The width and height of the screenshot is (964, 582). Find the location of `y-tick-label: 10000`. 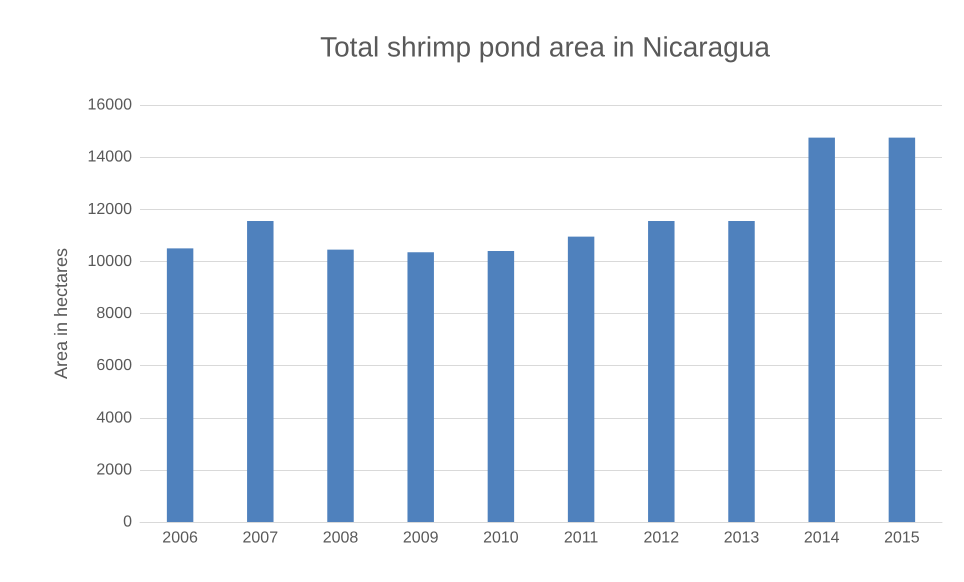

y-tick-label: 10000 is located at coordinates (110, 261).